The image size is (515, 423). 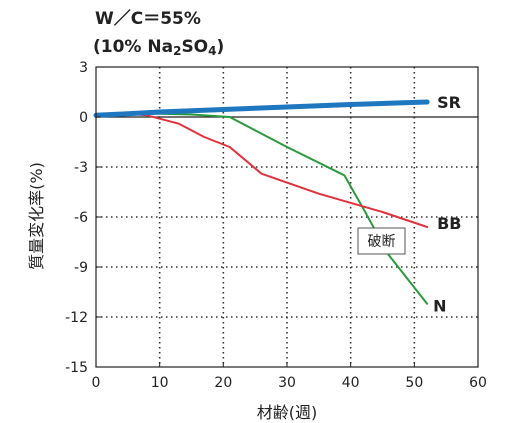 What do you see at coordinates (439, 306) in the screenshot?
I see `series-label-n: N` at bounding box center [439, 306].